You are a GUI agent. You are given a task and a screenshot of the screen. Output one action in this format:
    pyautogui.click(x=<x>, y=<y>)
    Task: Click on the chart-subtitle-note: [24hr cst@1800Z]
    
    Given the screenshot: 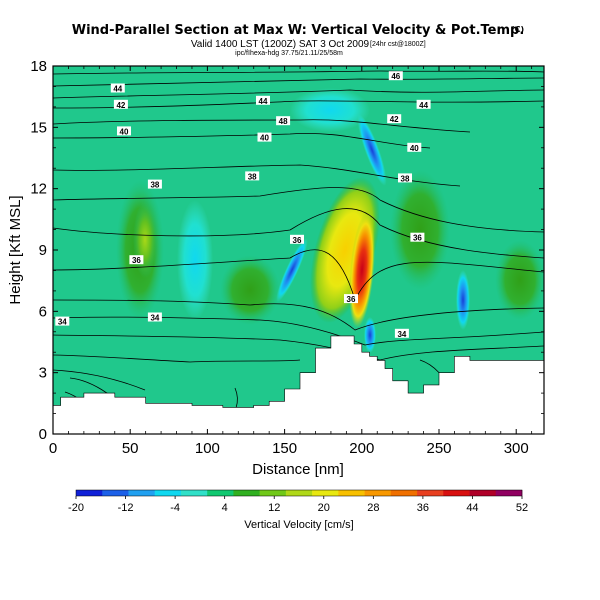 What is the action you would take?
    pyautogui.click(x=398, y=44)
    